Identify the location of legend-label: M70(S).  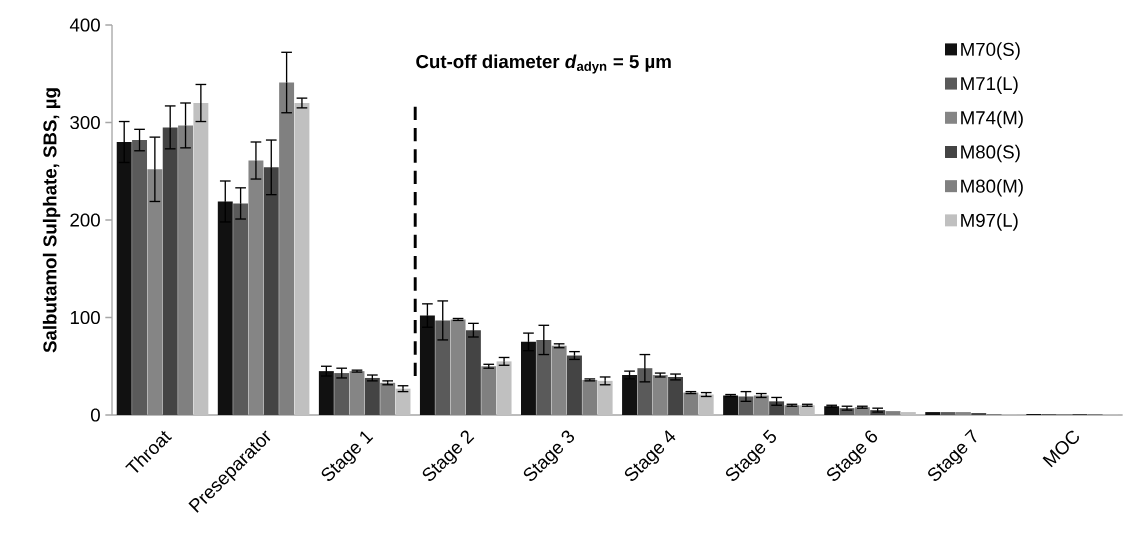
(990, 51).